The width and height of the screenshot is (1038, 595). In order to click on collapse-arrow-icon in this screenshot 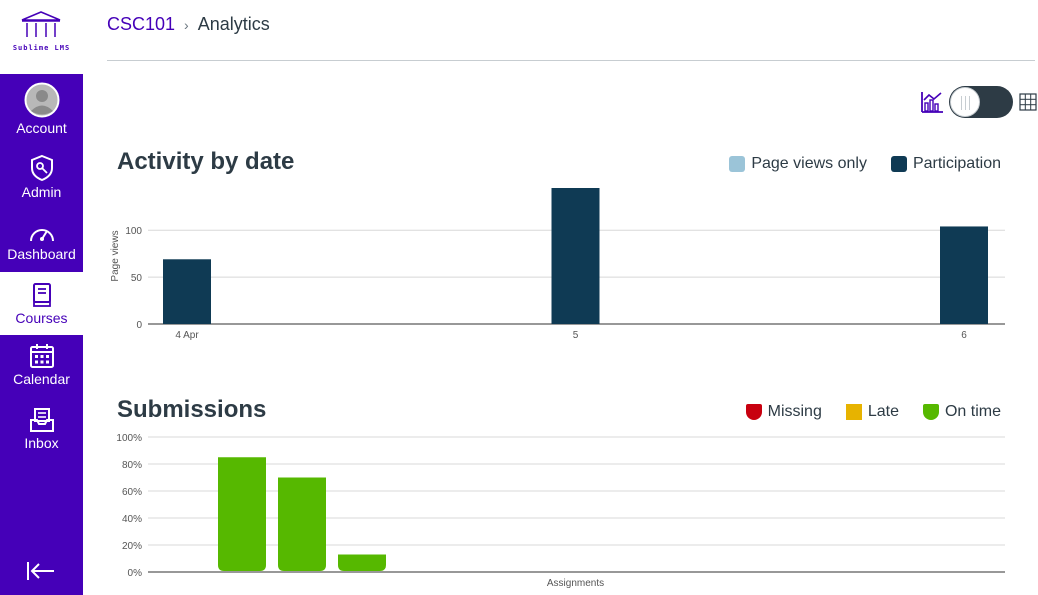, I will do `click(41, 571)`.